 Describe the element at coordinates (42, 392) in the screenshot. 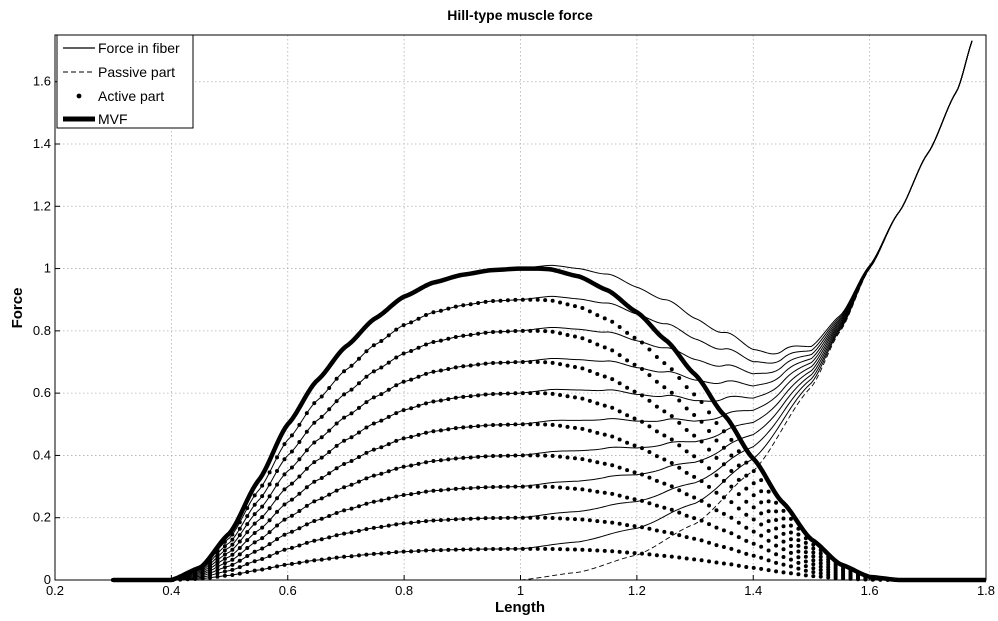

I see `y-tick-label: 0.6` at that location.